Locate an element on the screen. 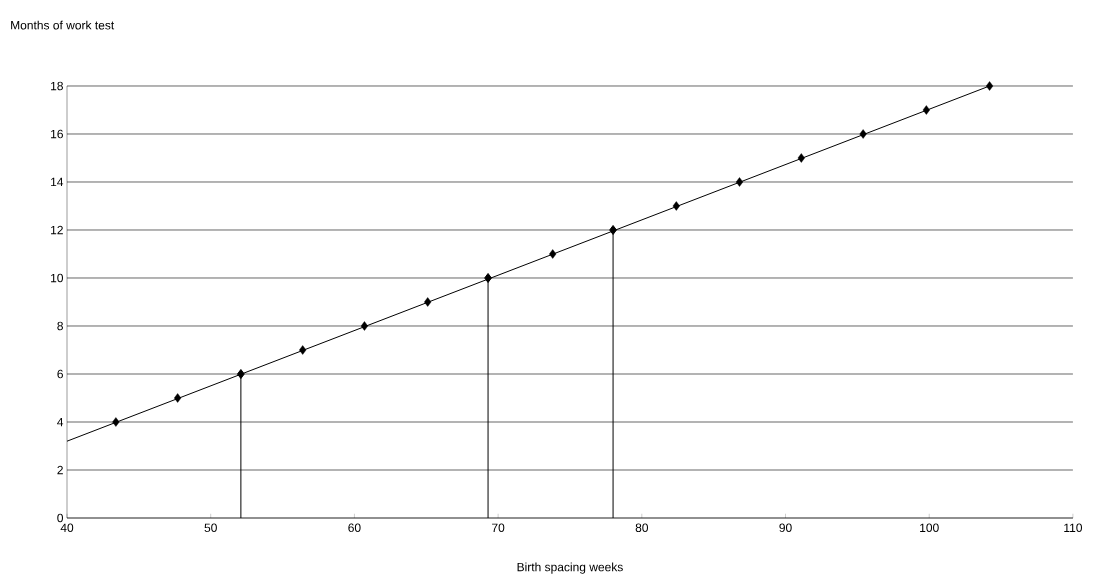  y-axis-title: Months of work test is located at coordinates (63, 25).